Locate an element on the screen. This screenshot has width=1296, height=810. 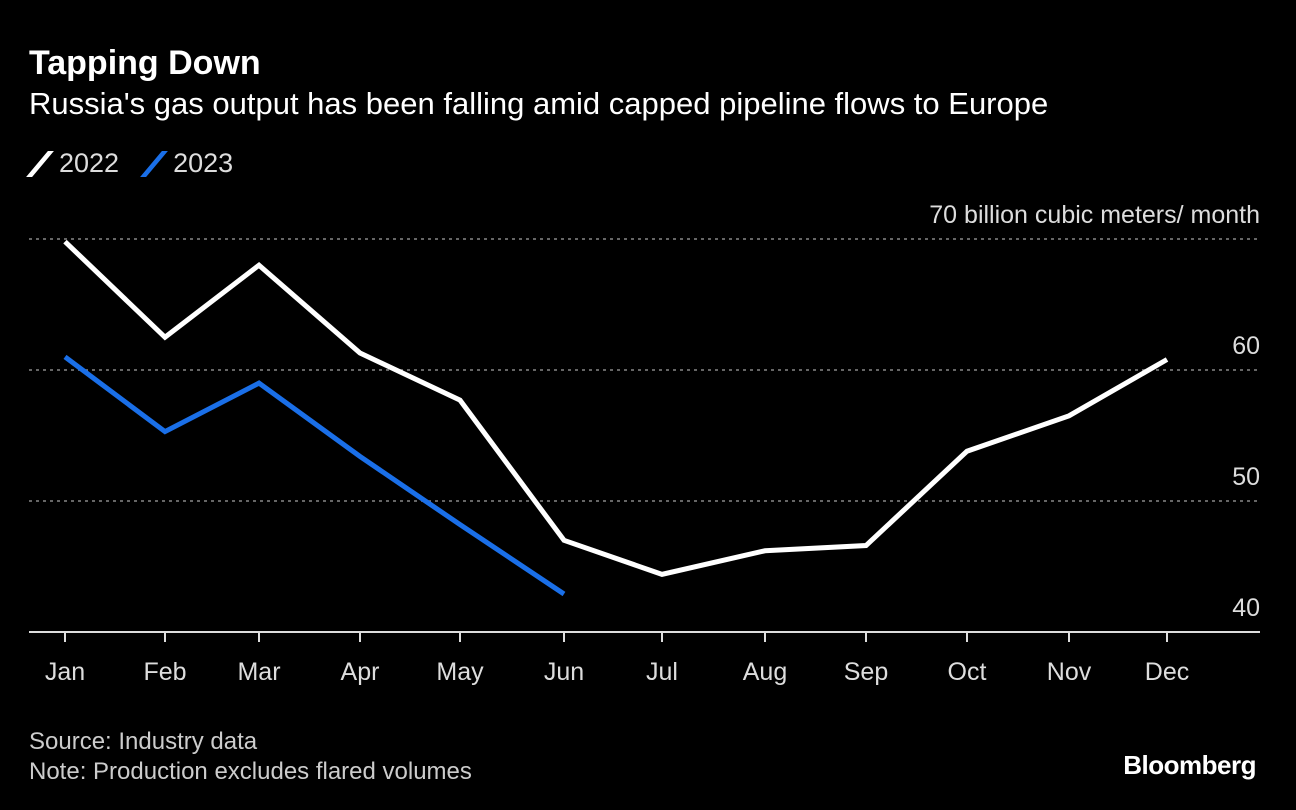
x-tick-label: Jun is located at coordinates (564, 672).